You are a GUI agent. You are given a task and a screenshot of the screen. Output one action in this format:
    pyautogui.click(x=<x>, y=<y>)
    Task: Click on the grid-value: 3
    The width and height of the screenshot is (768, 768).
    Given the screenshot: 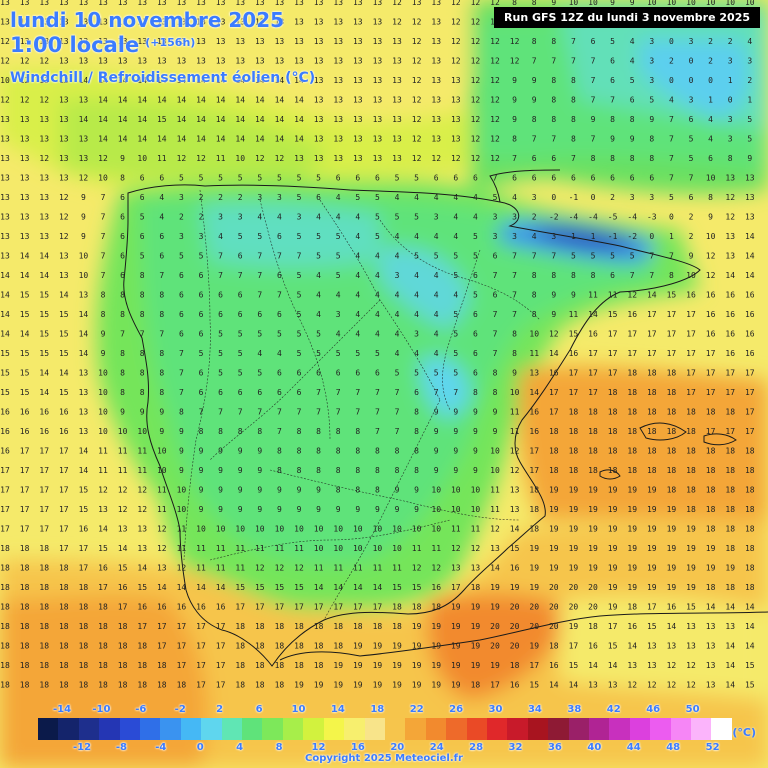 What is the action you would take?
    pyautogui.click(x=397, y=275)
    